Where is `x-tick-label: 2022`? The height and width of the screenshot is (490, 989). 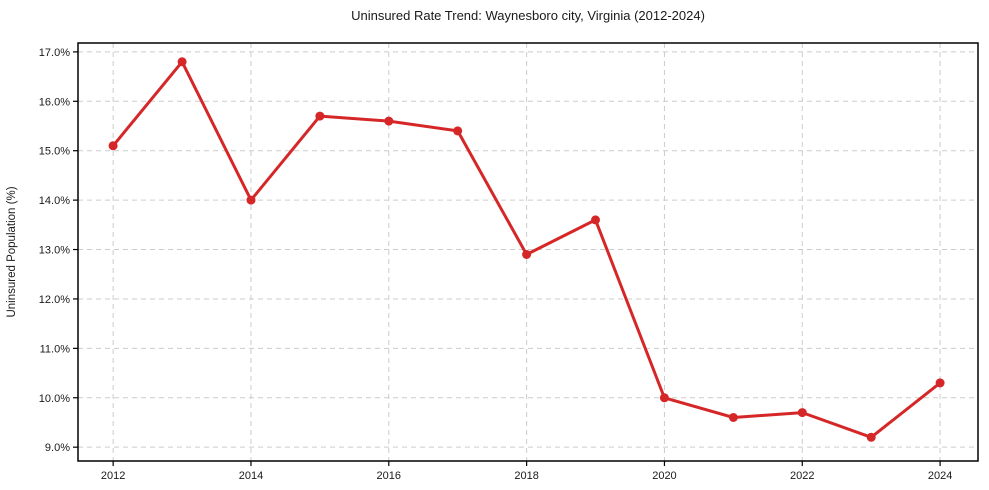 x-tick-label: 2022 is located at coordinates (802, 476).